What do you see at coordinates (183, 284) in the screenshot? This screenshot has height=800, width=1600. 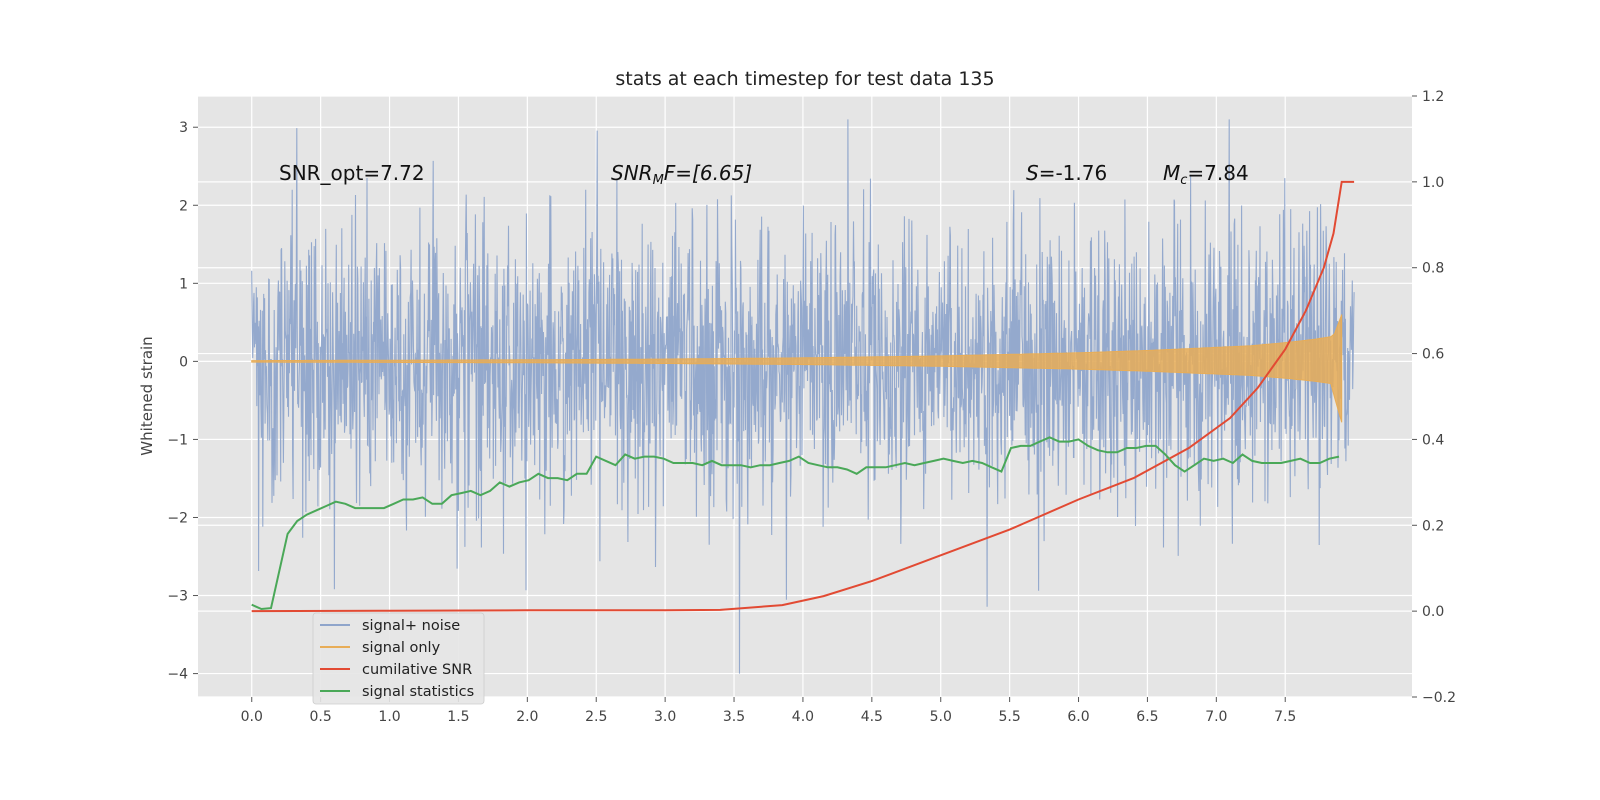 I see `y-tick-label: 1` at bounding box center [183, 284].